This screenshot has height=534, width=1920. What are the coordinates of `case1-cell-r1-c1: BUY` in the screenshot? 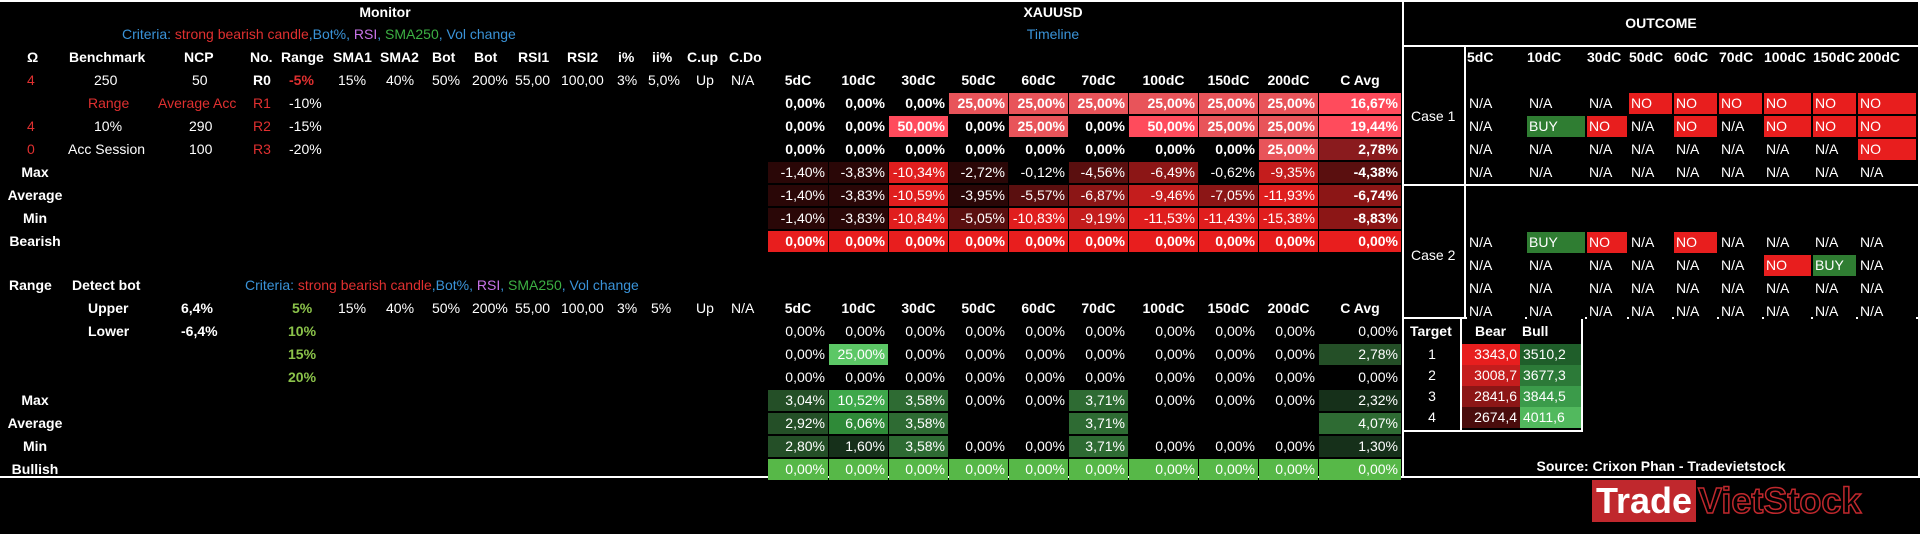 It's located at (1556, 126).